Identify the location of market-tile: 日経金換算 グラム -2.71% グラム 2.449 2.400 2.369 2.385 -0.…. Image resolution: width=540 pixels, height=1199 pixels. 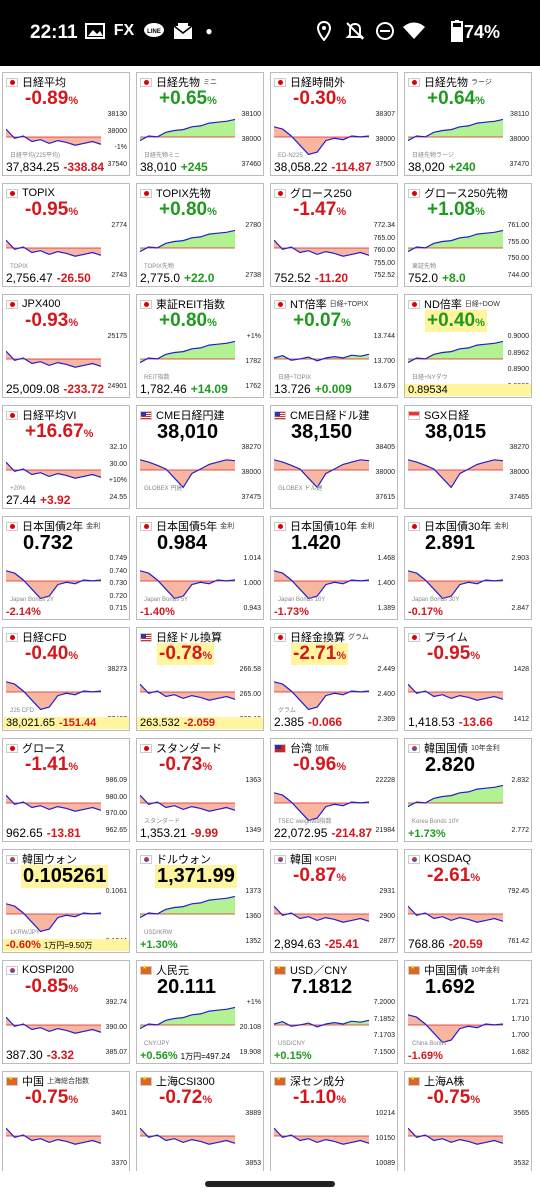
(334, 679).